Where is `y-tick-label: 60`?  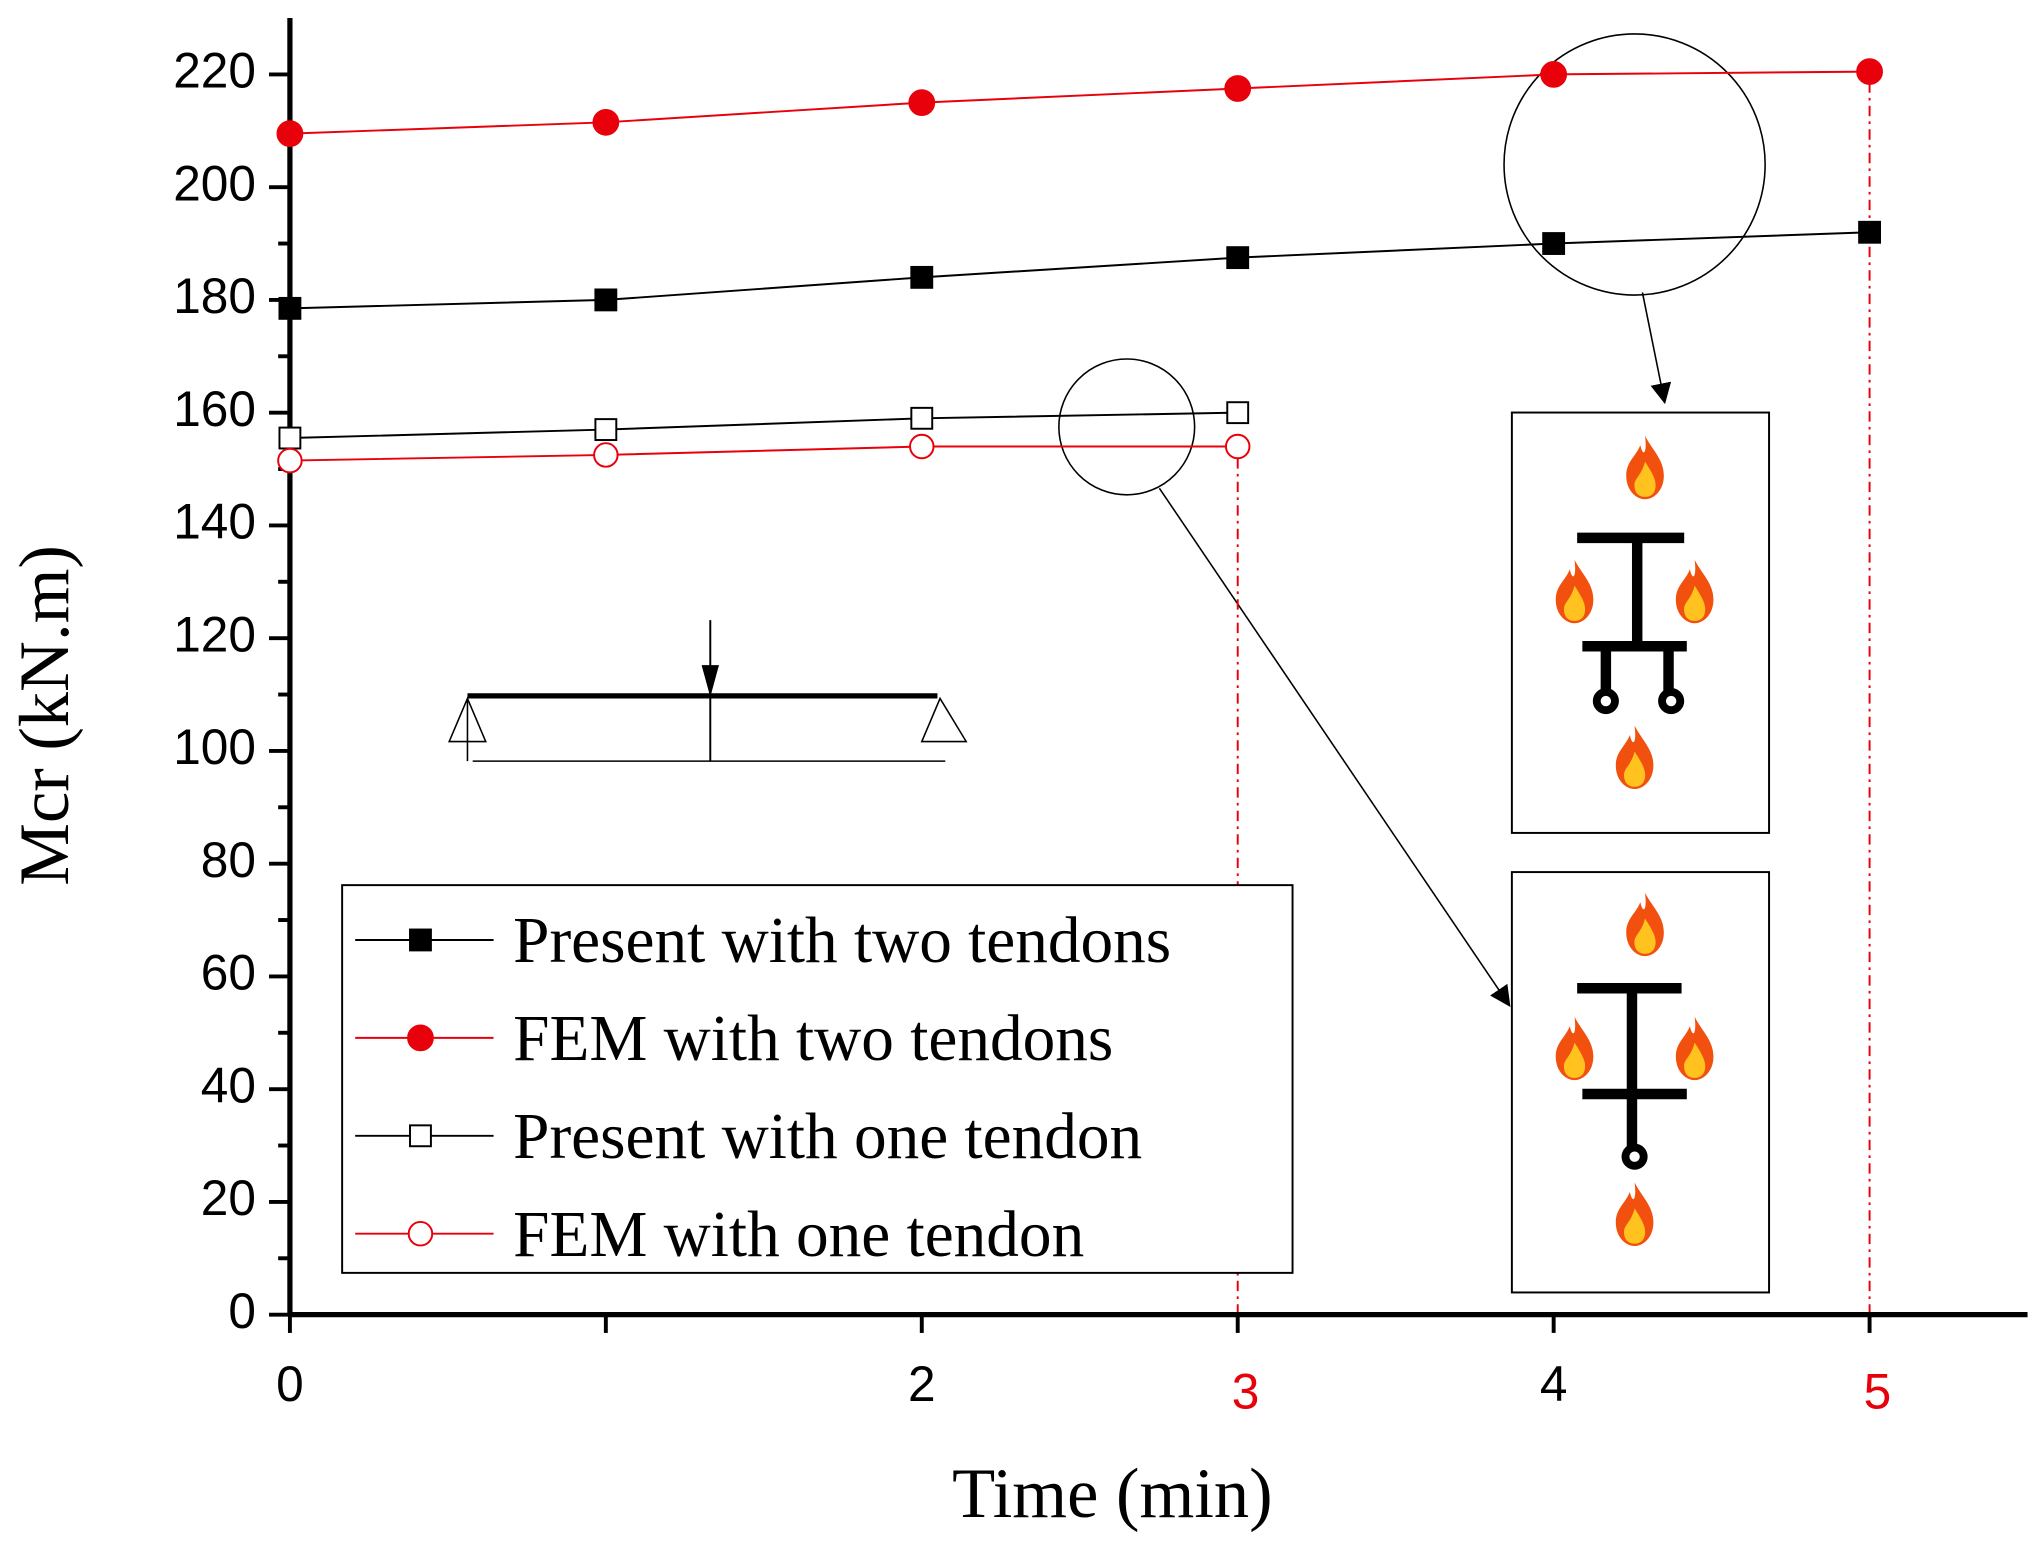
y-tick-label: 60 is located at coordinates (228, 973).